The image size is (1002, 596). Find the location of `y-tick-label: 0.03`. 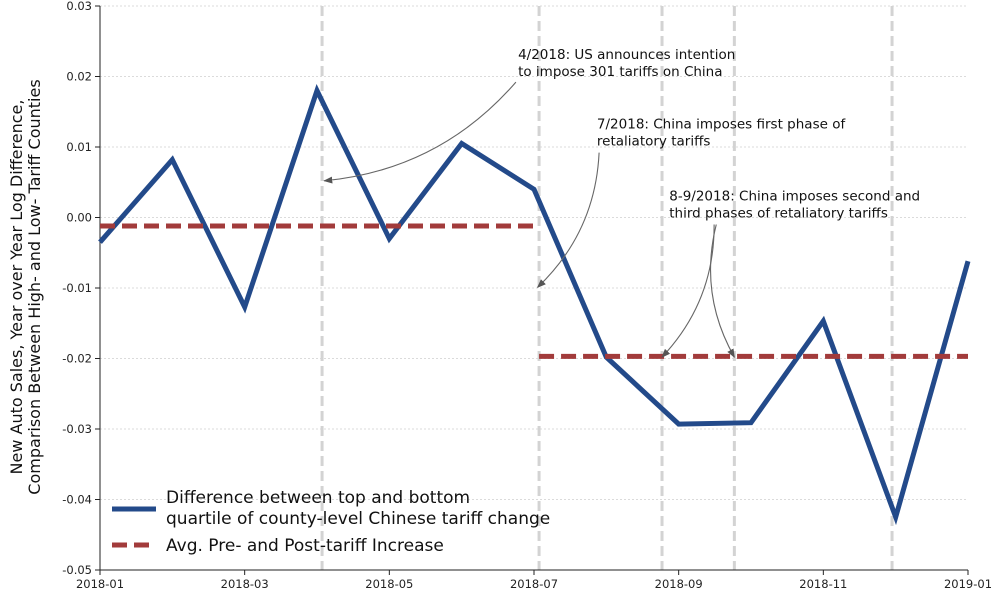

y-tick-label: 0.03 is located at coordinates (79, 6).